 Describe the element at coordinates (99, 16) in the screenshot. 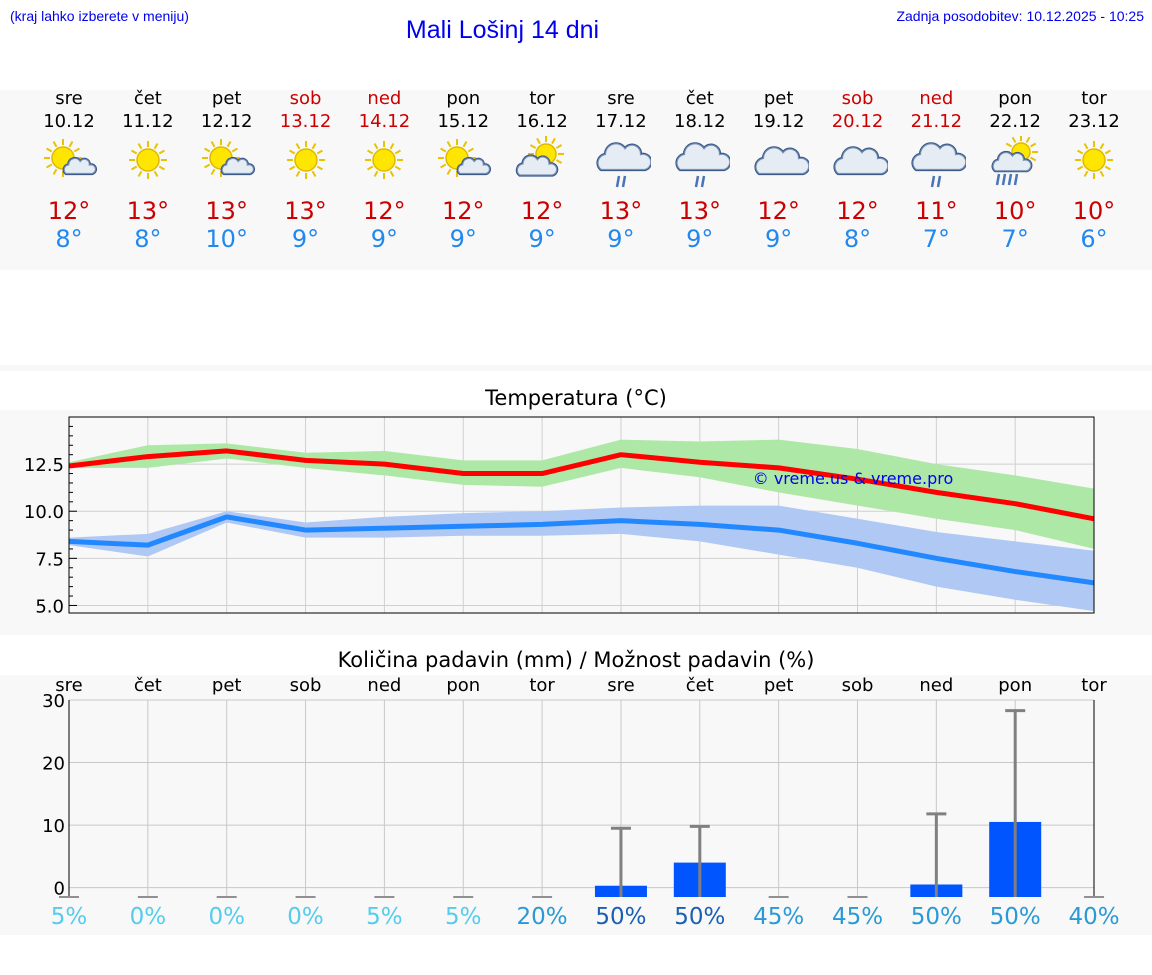

I see `location-hint: (kraj lahko izberete v meniju)` at that location.